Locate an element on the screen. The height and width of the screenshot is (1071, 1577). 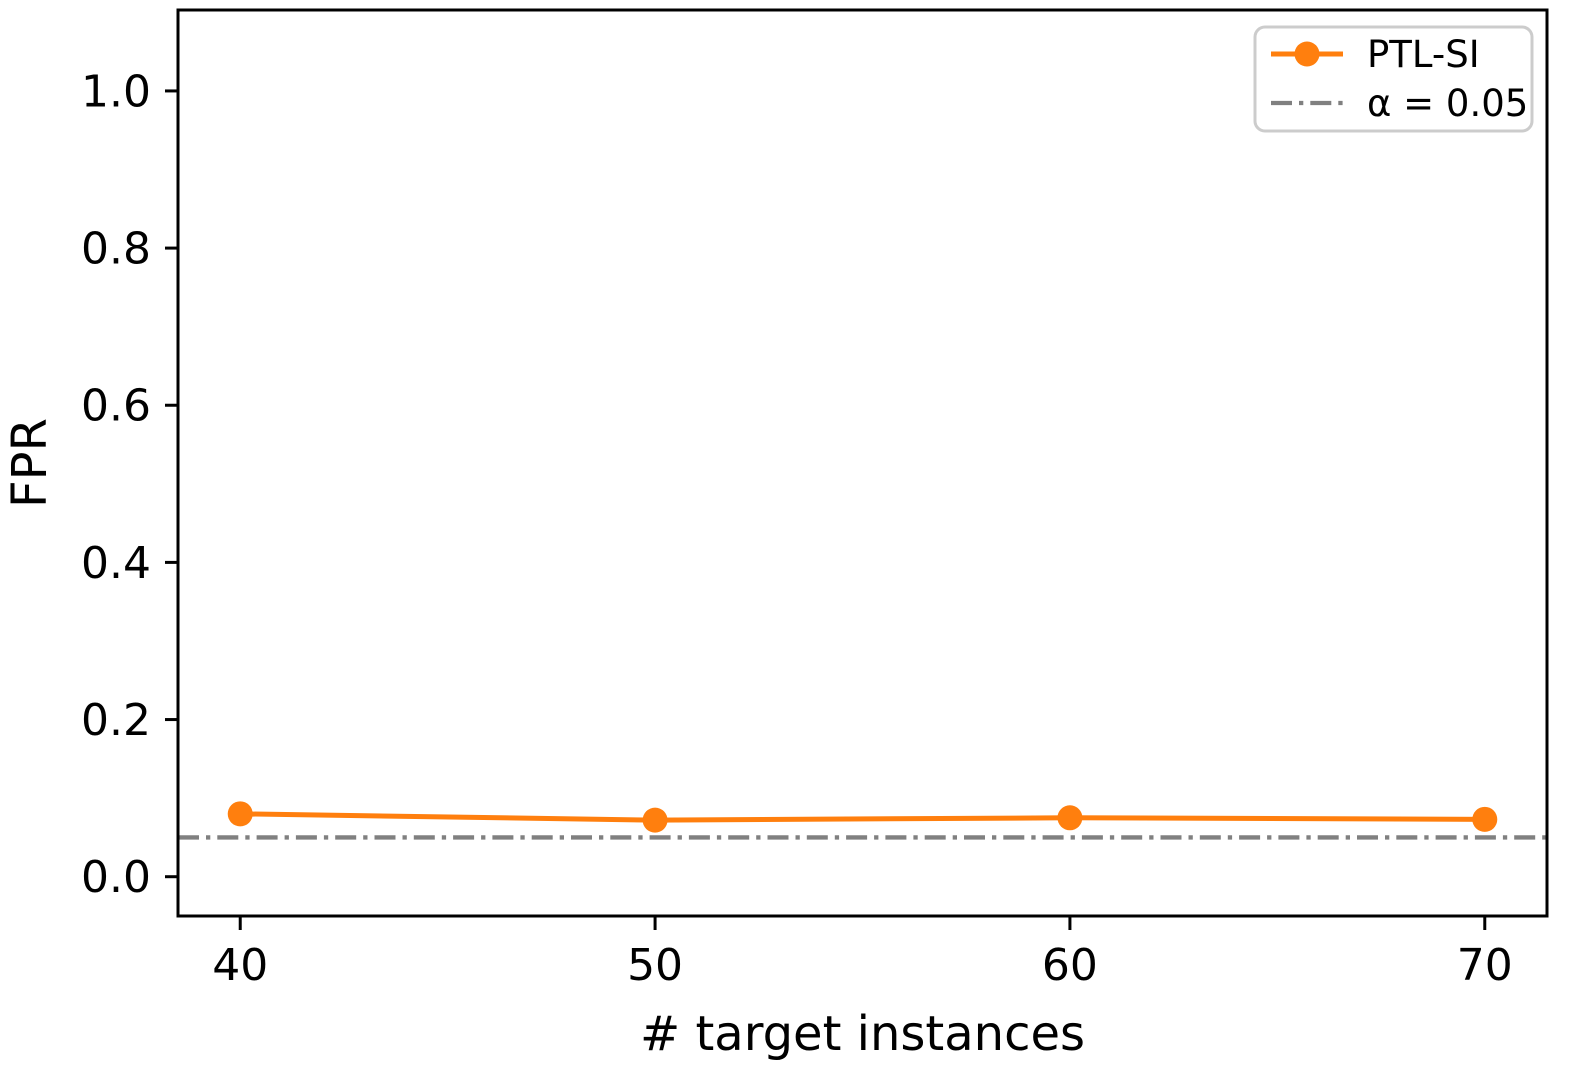
legend: PTL-SI α = 0.05 is located at coordinates (1393, 79).